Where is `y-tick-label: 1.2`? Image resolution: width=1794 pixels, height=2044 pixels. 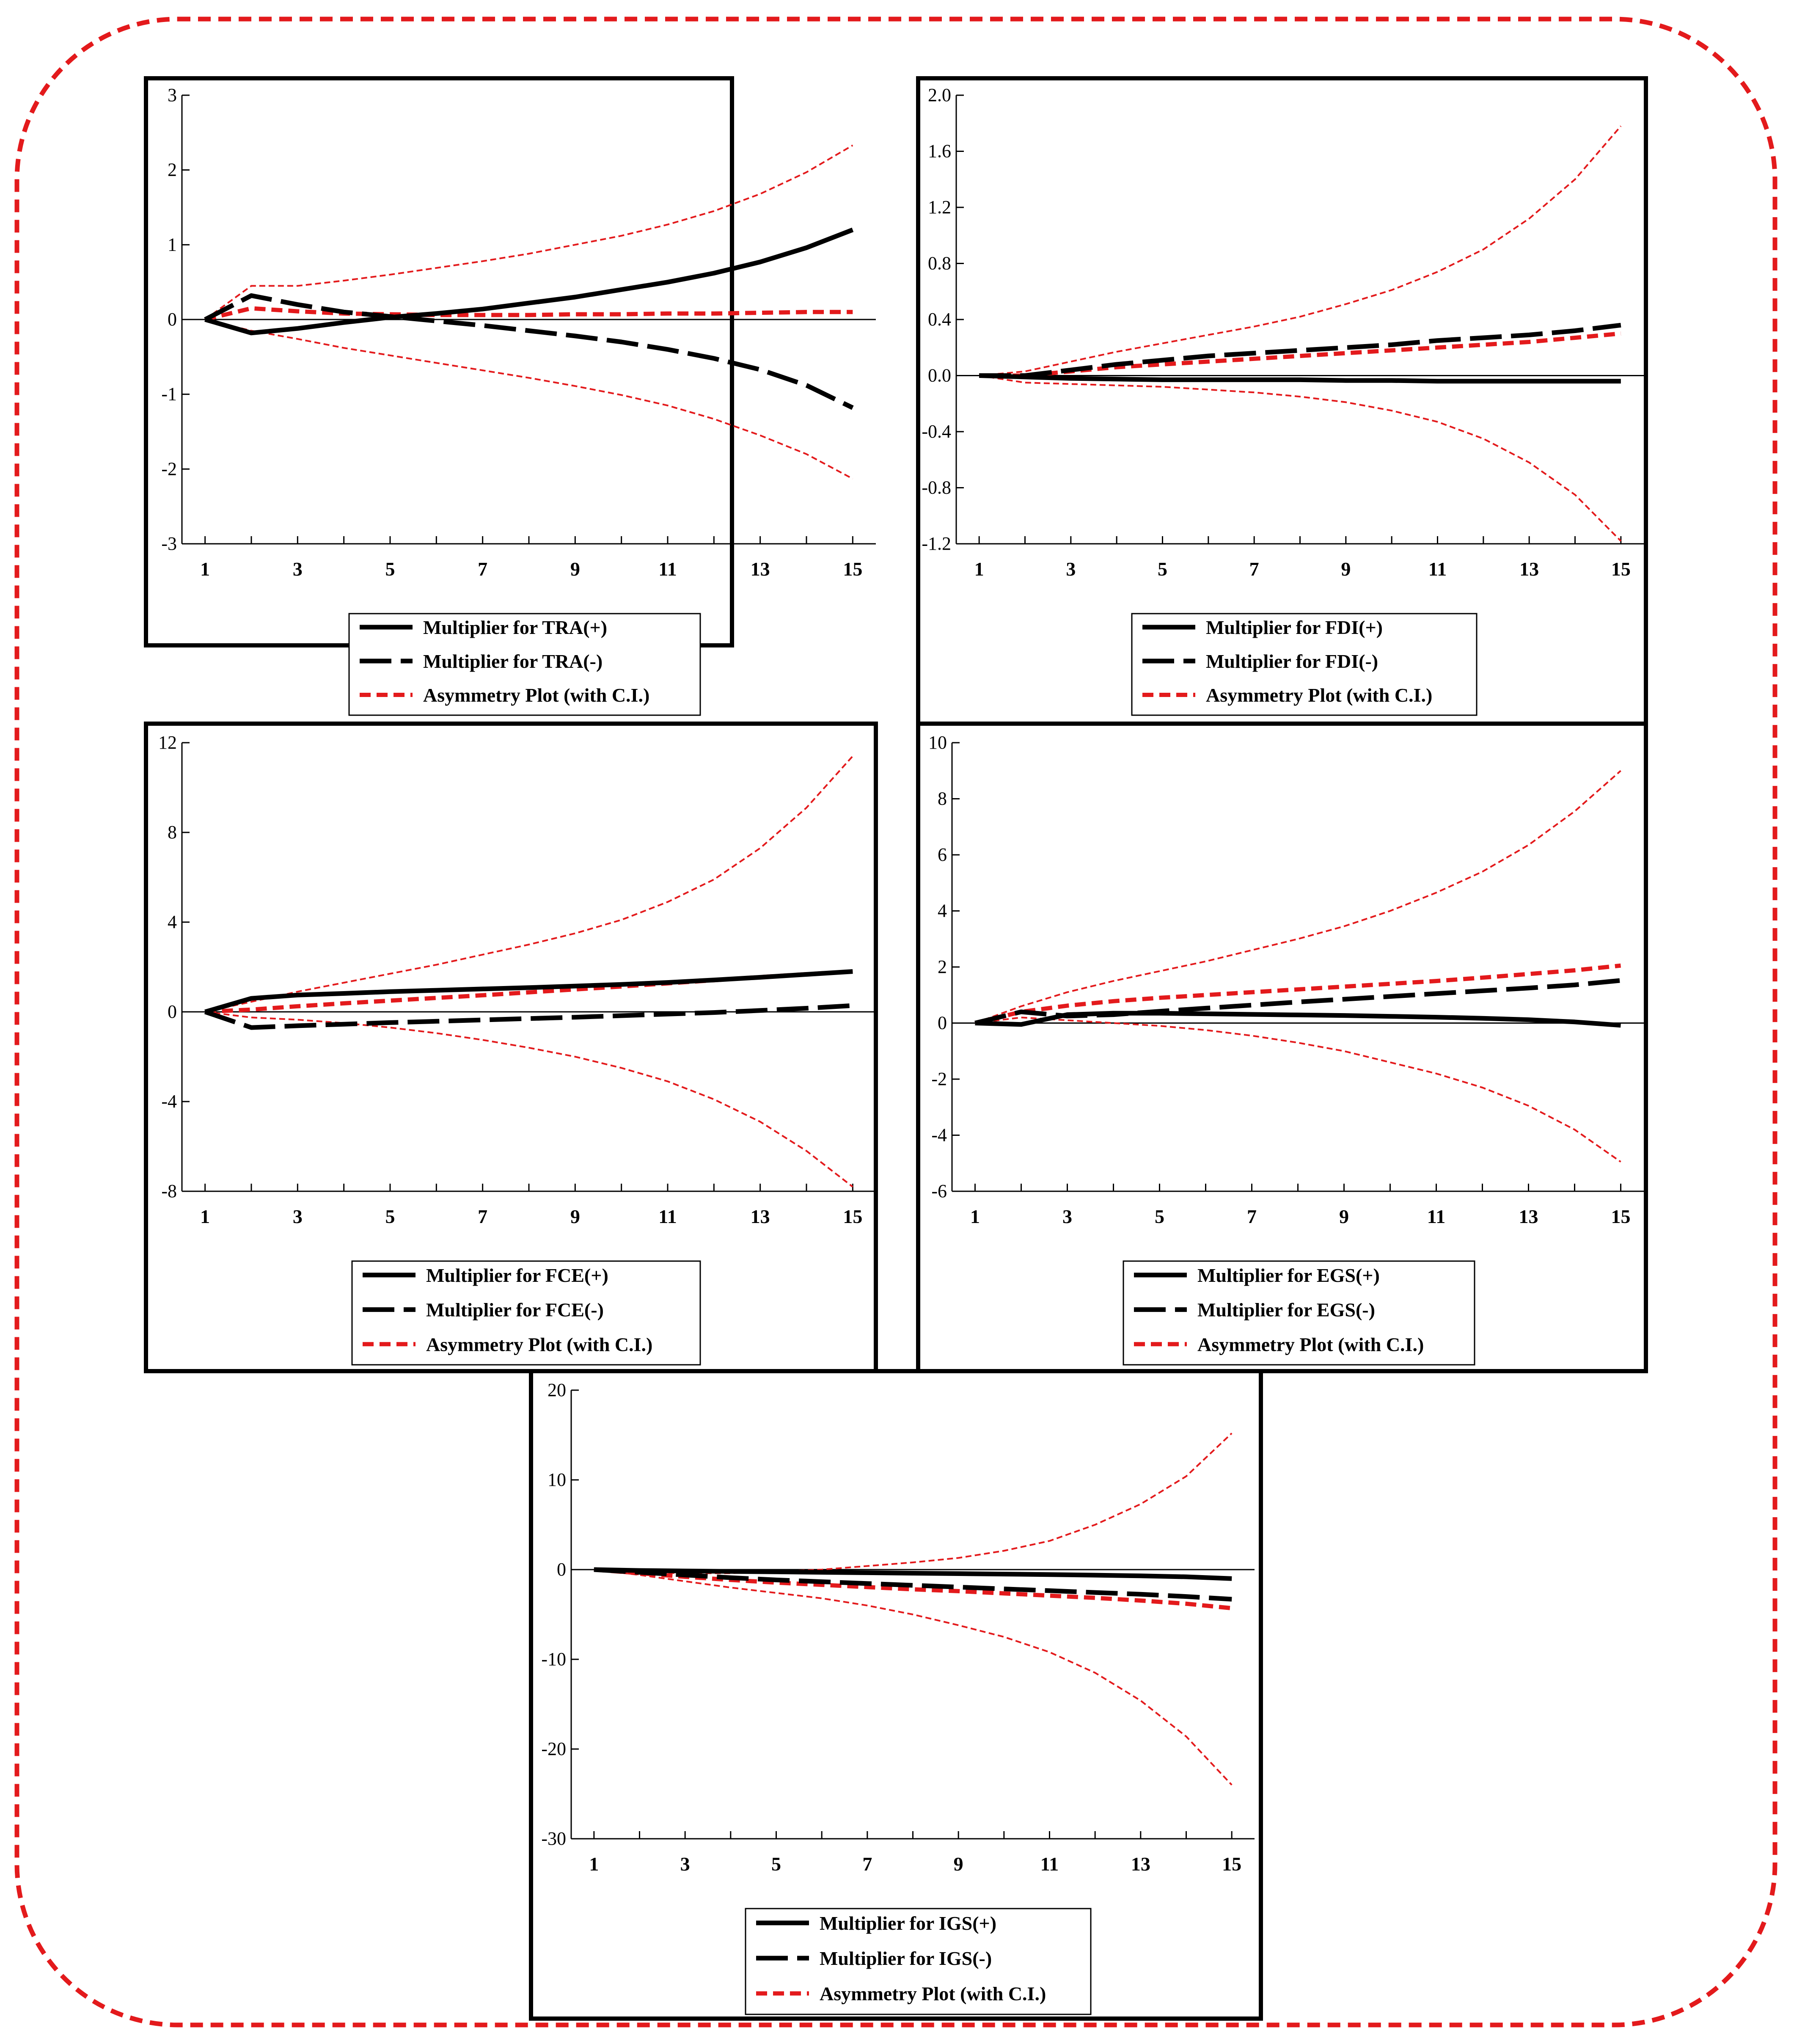 y-tick-label: 1.2 is located at coordinates (939, 207).